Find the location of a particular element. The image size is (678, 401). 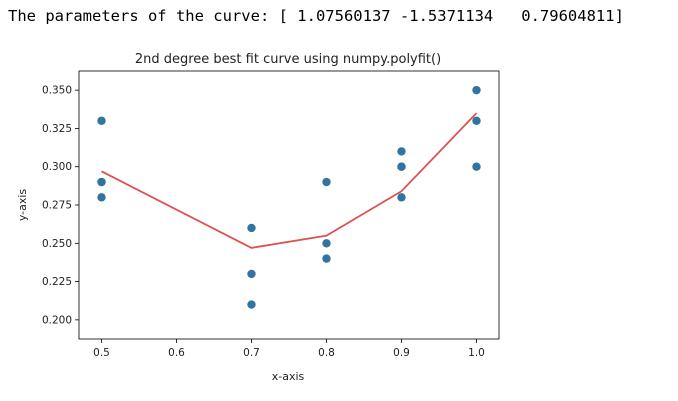

y-tick-label: 0.275 is located at coordinates (57, 206).